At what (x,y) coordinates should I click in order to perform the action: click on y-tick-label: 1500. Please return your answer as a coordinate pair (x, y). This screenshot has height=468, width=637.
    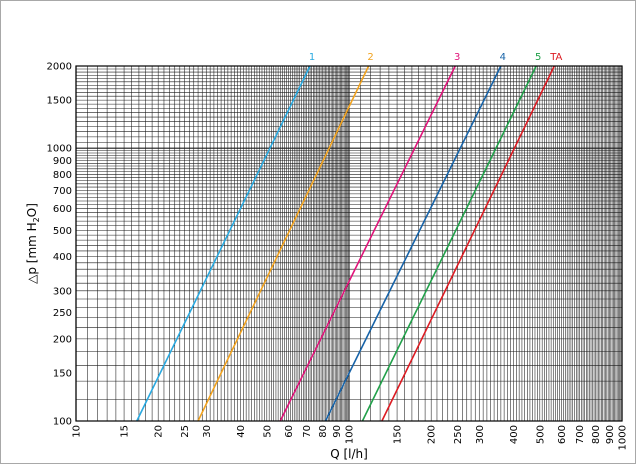
    Looking at the image, I should click on (59, 101).